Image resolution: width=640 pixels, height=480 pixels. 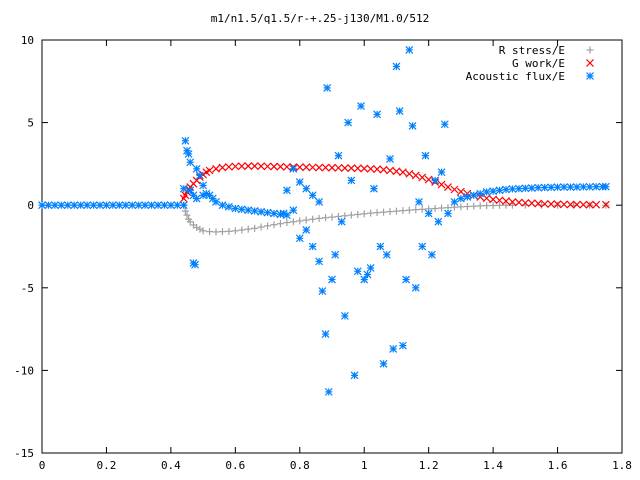 What do you see at coordinates (558, 465) in the screenshot?
I see `x-tick-label: 1.6` at bounding box center [558, 465].